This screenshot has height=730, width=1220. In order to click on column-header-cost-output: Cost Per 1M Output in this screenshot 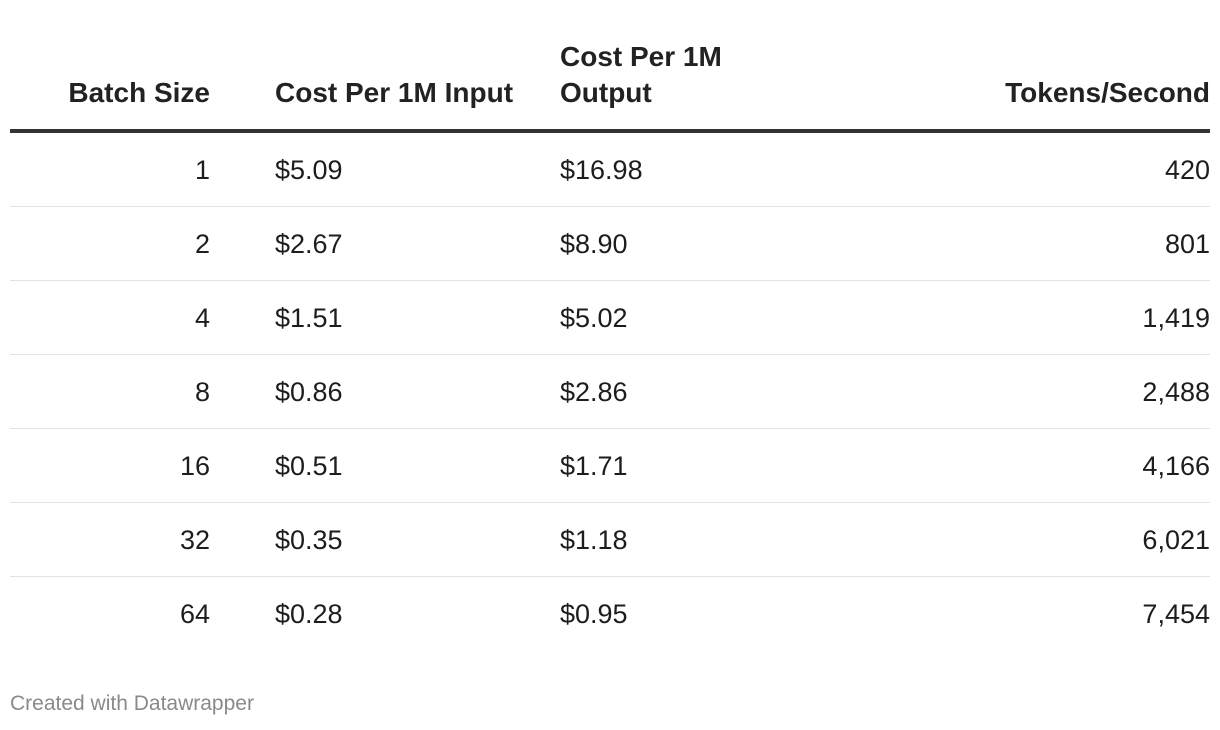, I will do `click(641, 74)`.